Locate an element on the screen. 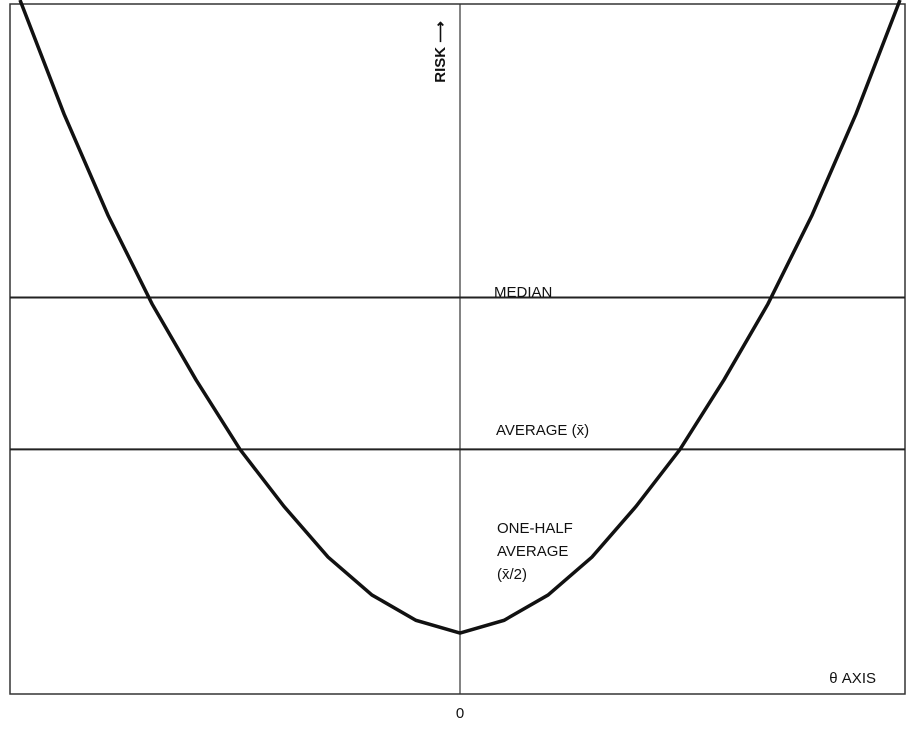 Image resolution: width=921 pixels, height=729 pixels. median-label: MEDIAN is located at coordinates (523, 292).